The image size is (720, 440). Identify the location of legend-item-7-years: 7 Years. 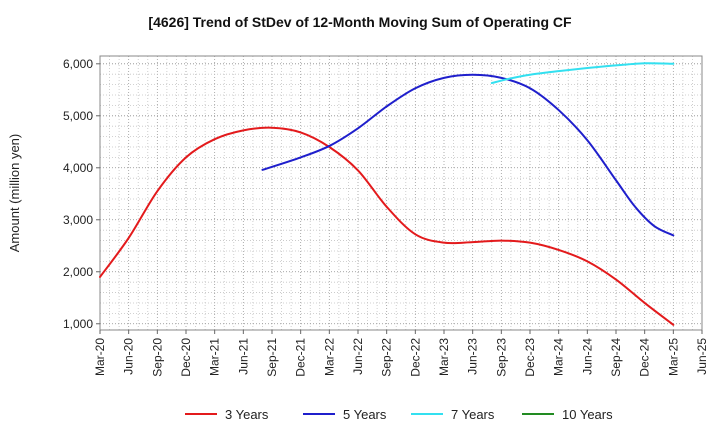
(453, 414).